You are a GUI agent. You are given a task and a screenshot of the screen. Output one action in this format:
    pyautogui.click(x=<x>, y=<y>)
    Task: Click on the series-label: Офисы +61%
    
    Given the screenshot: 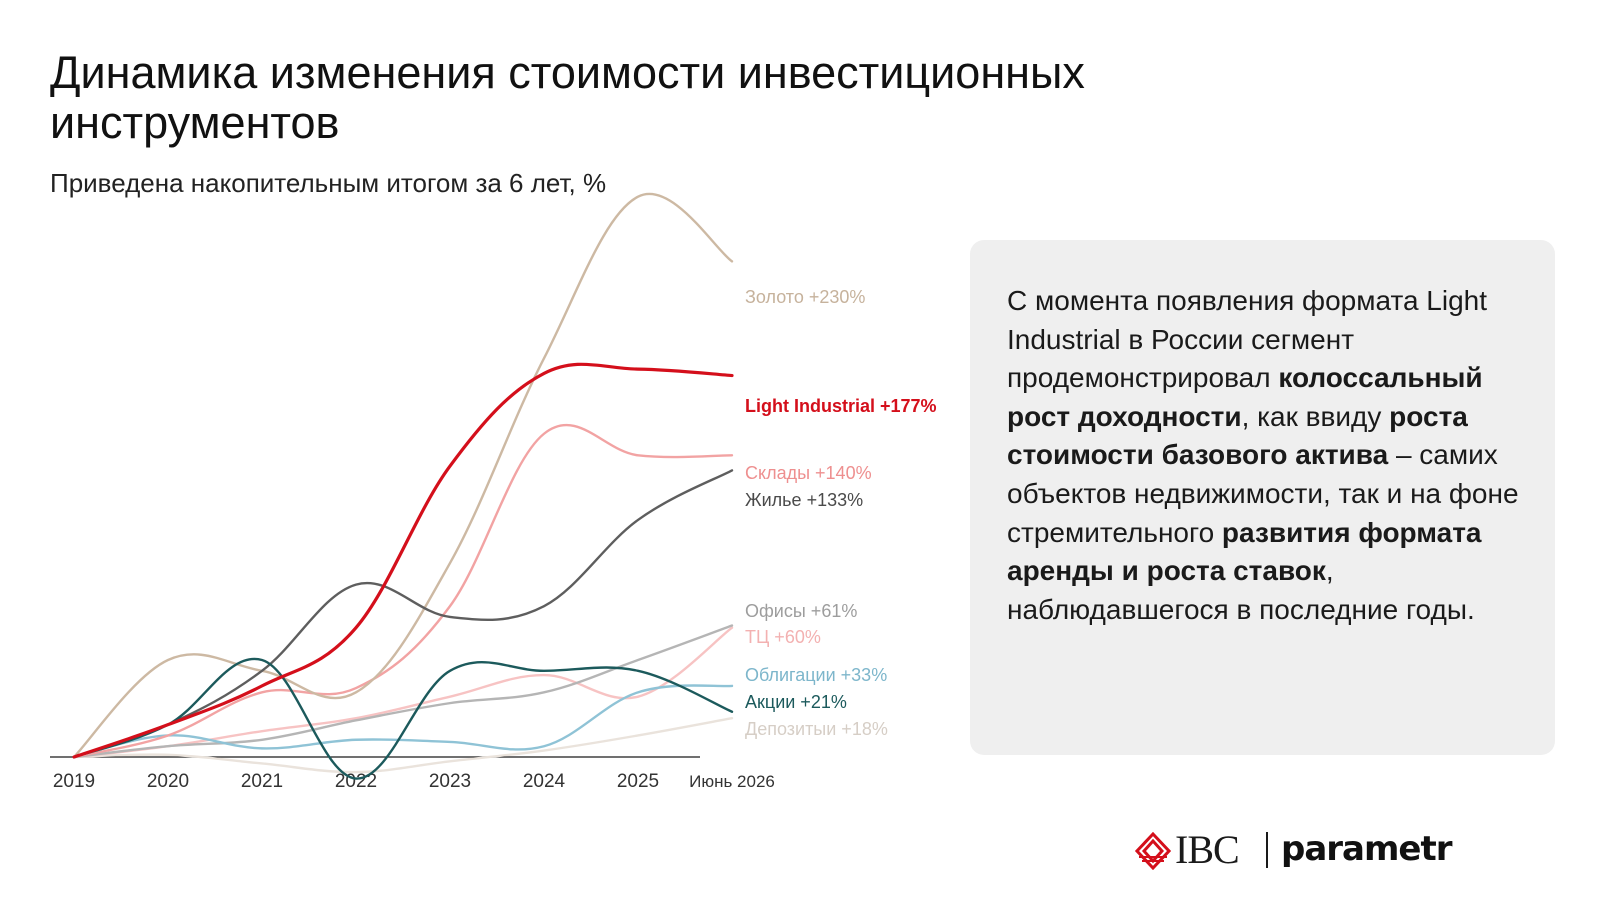 What is the action you would take?
    pyautogui.click(x=801, y=611)
    